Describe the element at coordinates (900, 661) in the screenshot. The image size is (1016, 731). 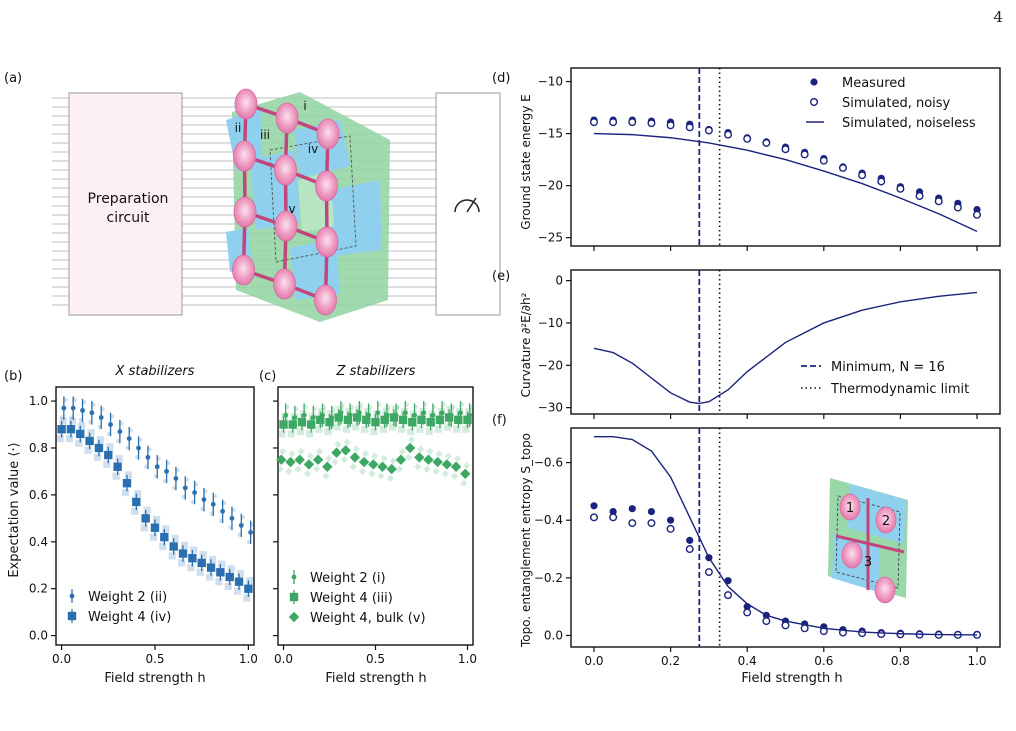
I see `x-tick-label: 0.8` at that location.